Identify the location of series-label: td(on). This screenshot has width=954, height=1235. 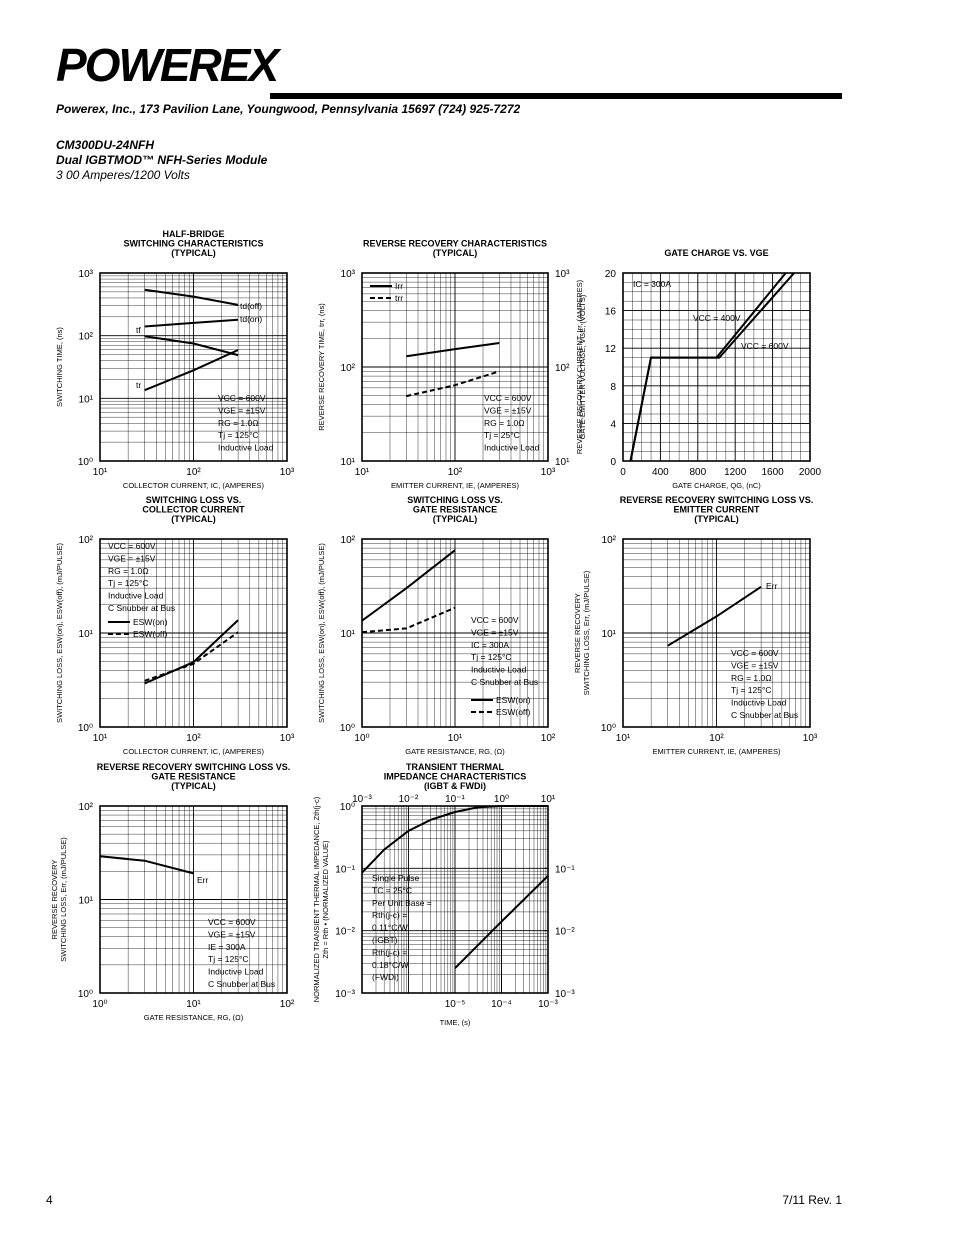
(251, 319).